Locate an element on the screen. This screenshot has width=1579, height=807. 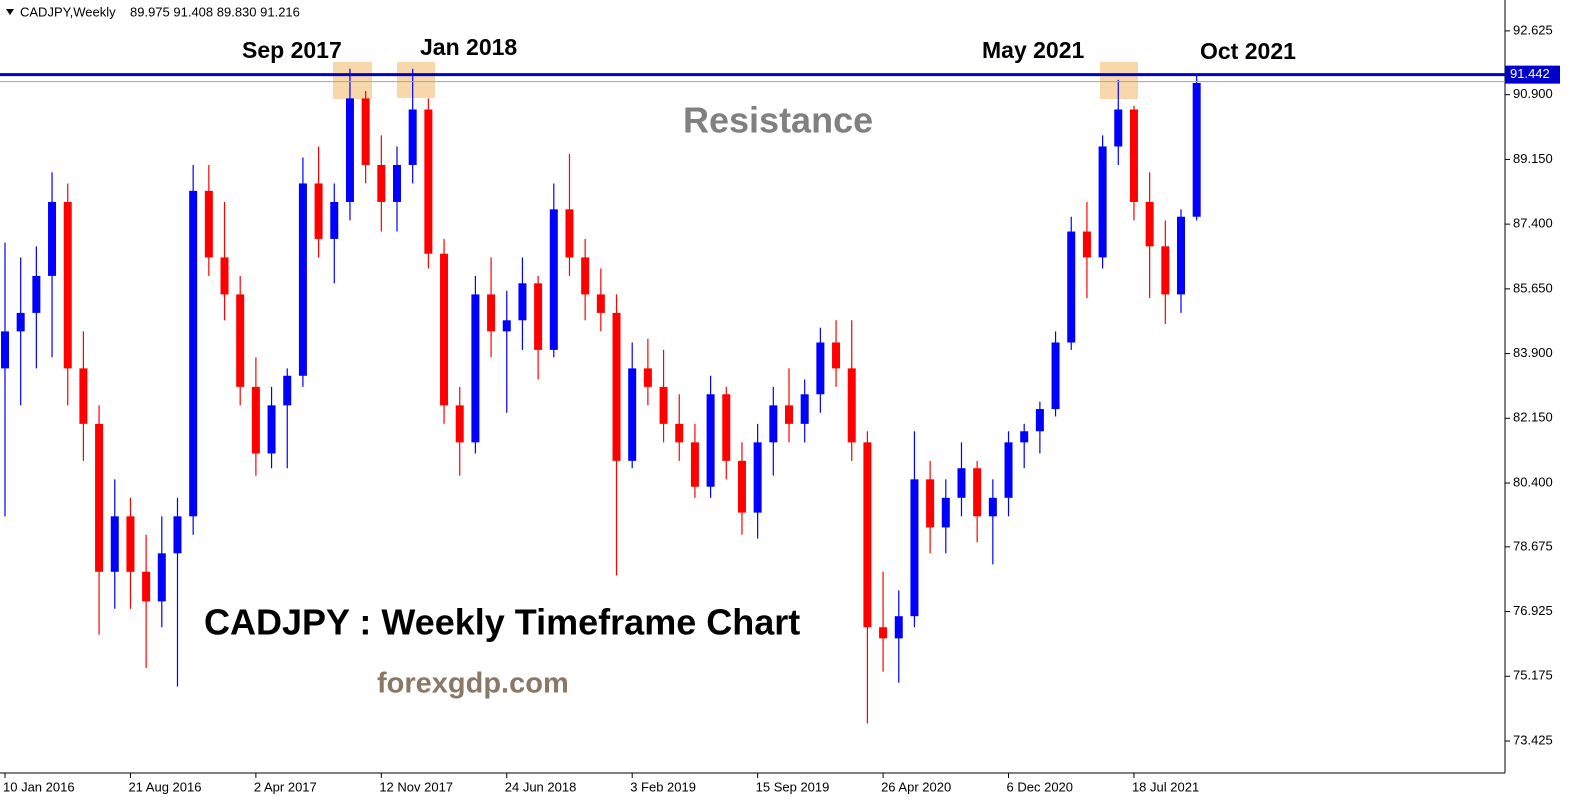
x-tick-label: 21 Aug 2016 is located at coordinates (164, 786).